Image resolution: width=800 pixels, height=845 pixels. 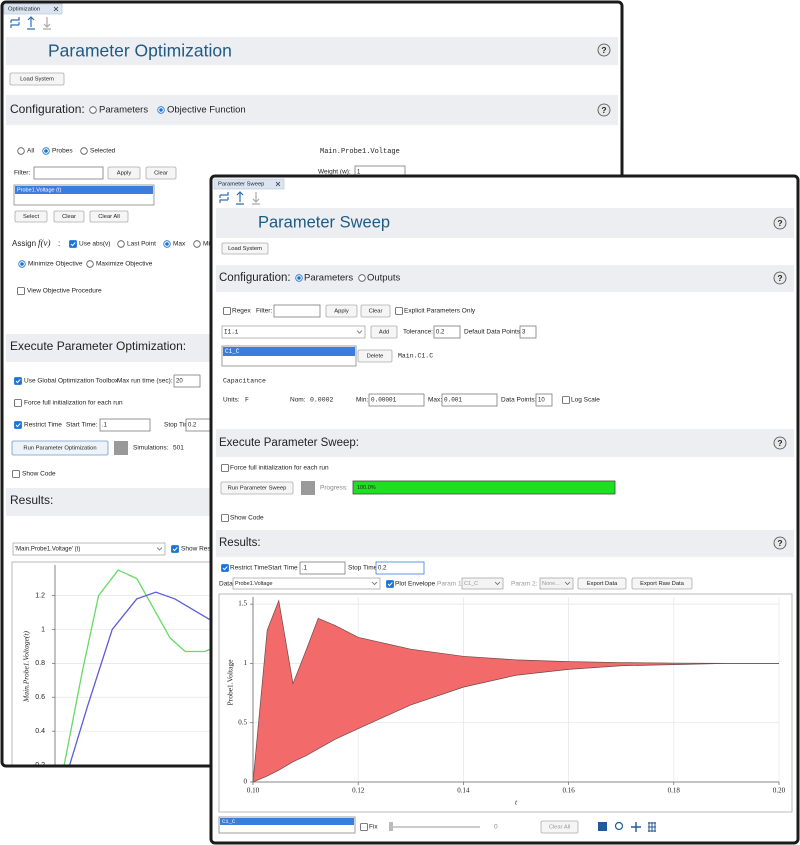 I want to click on dropdown-caret, so click(x=159, y=549).